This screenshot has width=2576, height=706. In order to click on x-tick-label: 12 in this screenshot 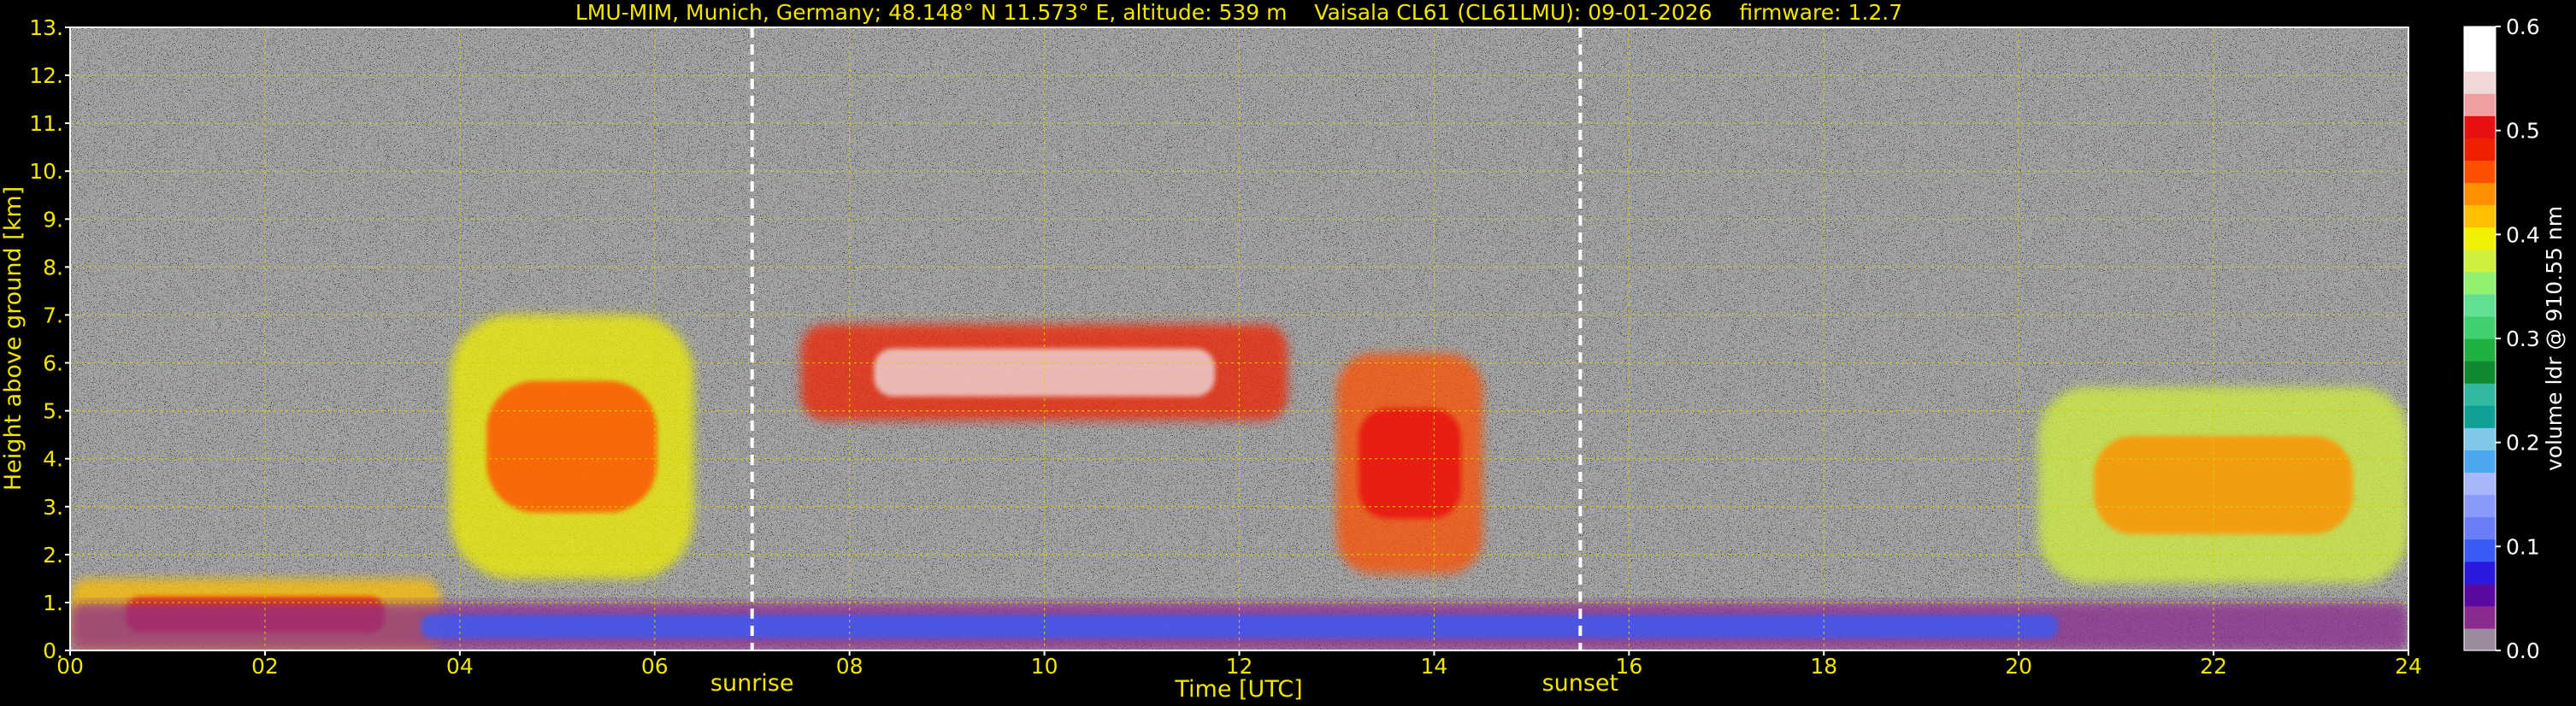, I will do `click(1239, 666)`.